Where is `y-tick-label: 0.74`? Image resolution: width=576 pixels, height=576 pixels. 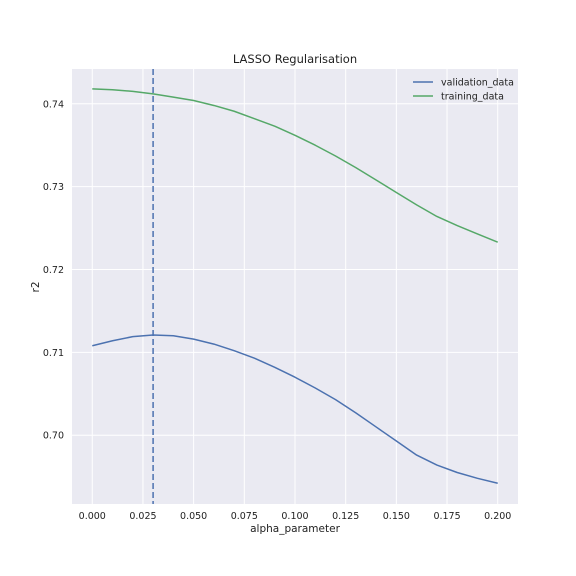
y-tick-label: 0.74 is located at coordinates (53, 104).